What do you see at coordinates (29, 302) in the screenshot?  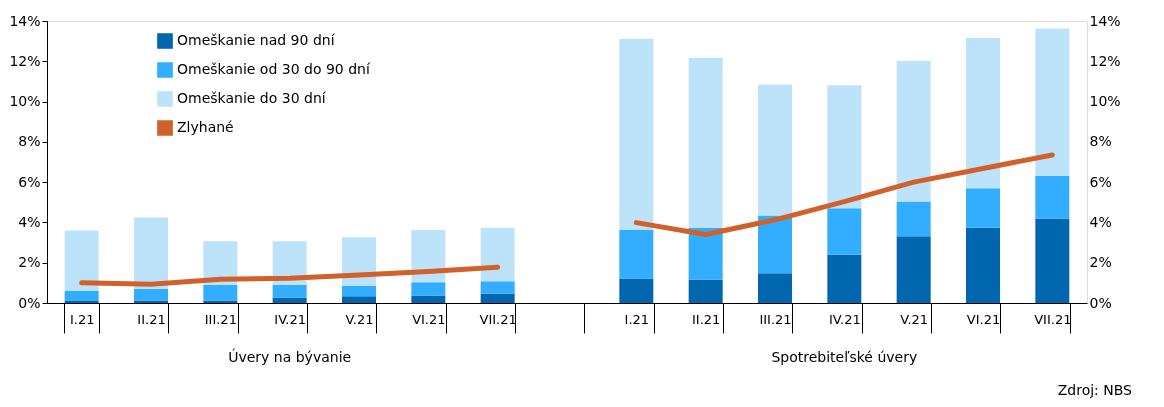 I see `y-tick-label: 0%` at bounding box center [29, 302].